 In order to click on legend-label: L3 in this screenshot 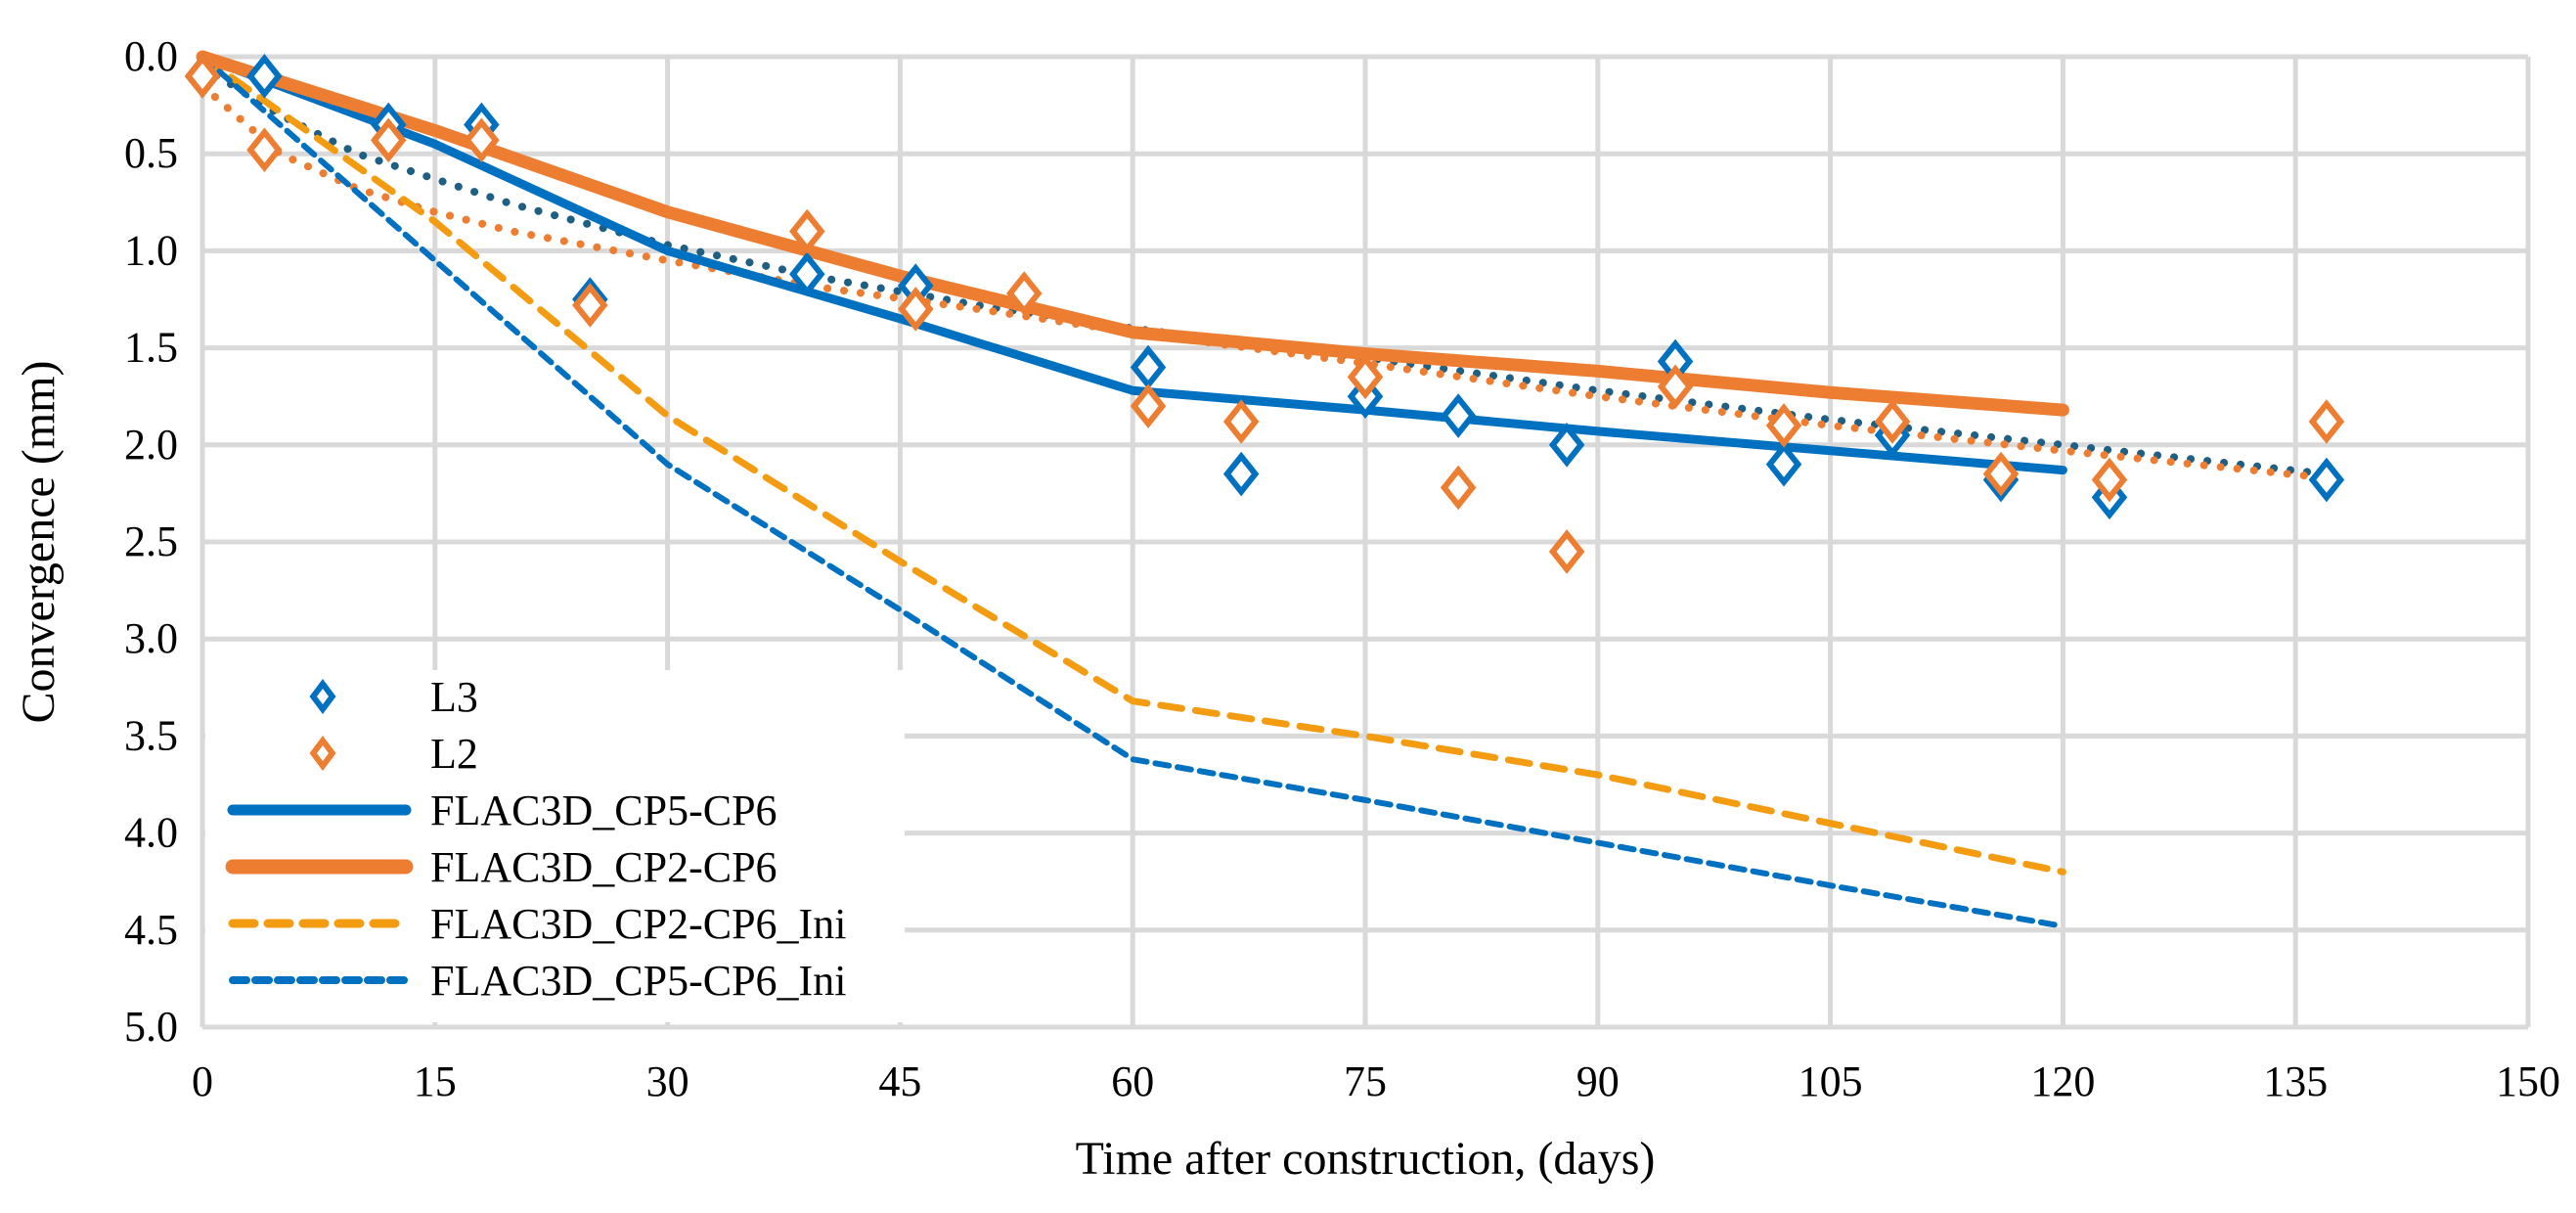, I will do `click(454, 697)`.